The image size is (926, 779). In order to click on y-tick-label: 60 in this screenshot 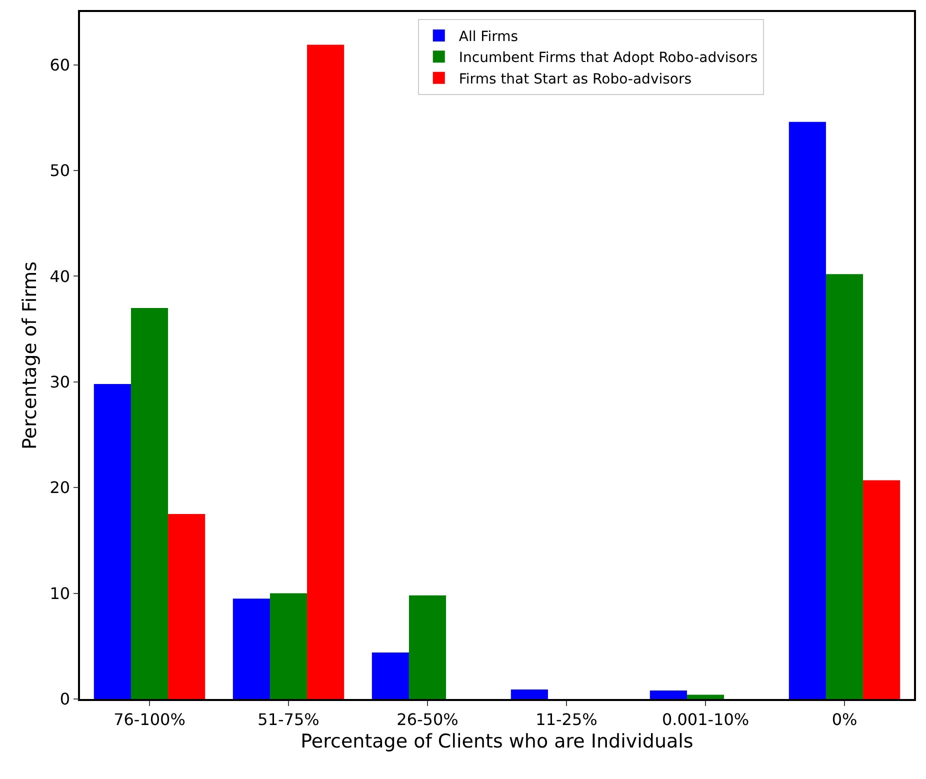, I will do `click(60, 64)`.